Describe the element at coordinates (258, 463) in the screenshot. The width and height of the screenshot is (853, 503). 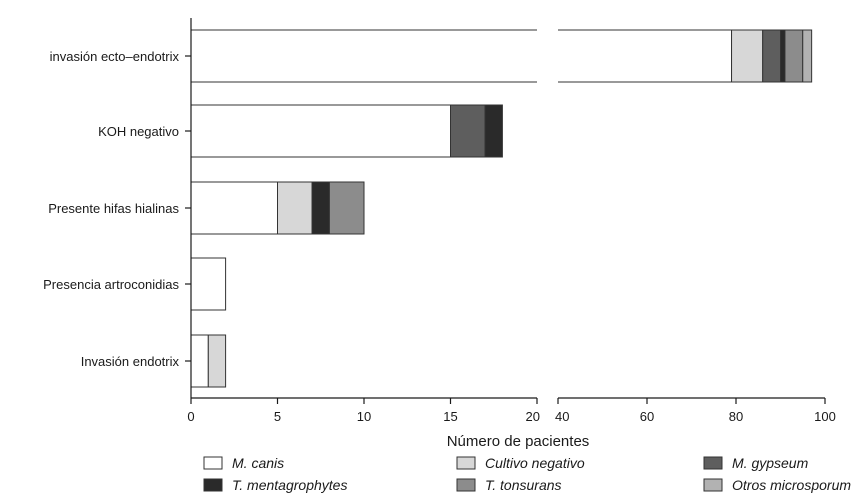
I see `legend-label-m-canis: M. canis` at that location.